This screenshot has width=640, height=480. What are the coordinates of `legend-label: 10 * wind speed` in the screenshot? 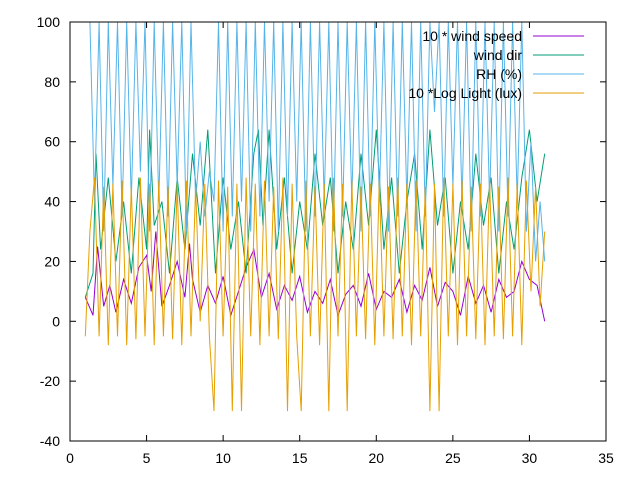 It's located at (472, 36).